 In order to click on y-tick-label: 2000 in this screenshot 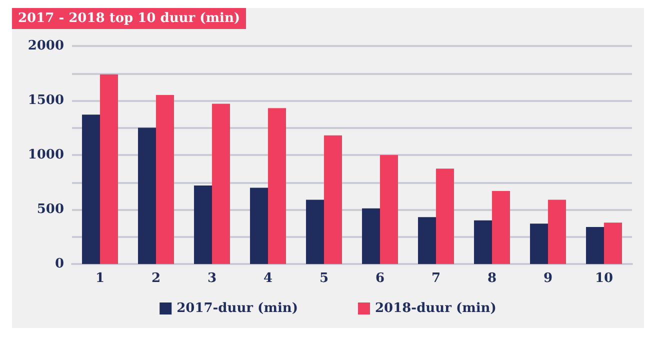, I will do `click(46, 46)`.